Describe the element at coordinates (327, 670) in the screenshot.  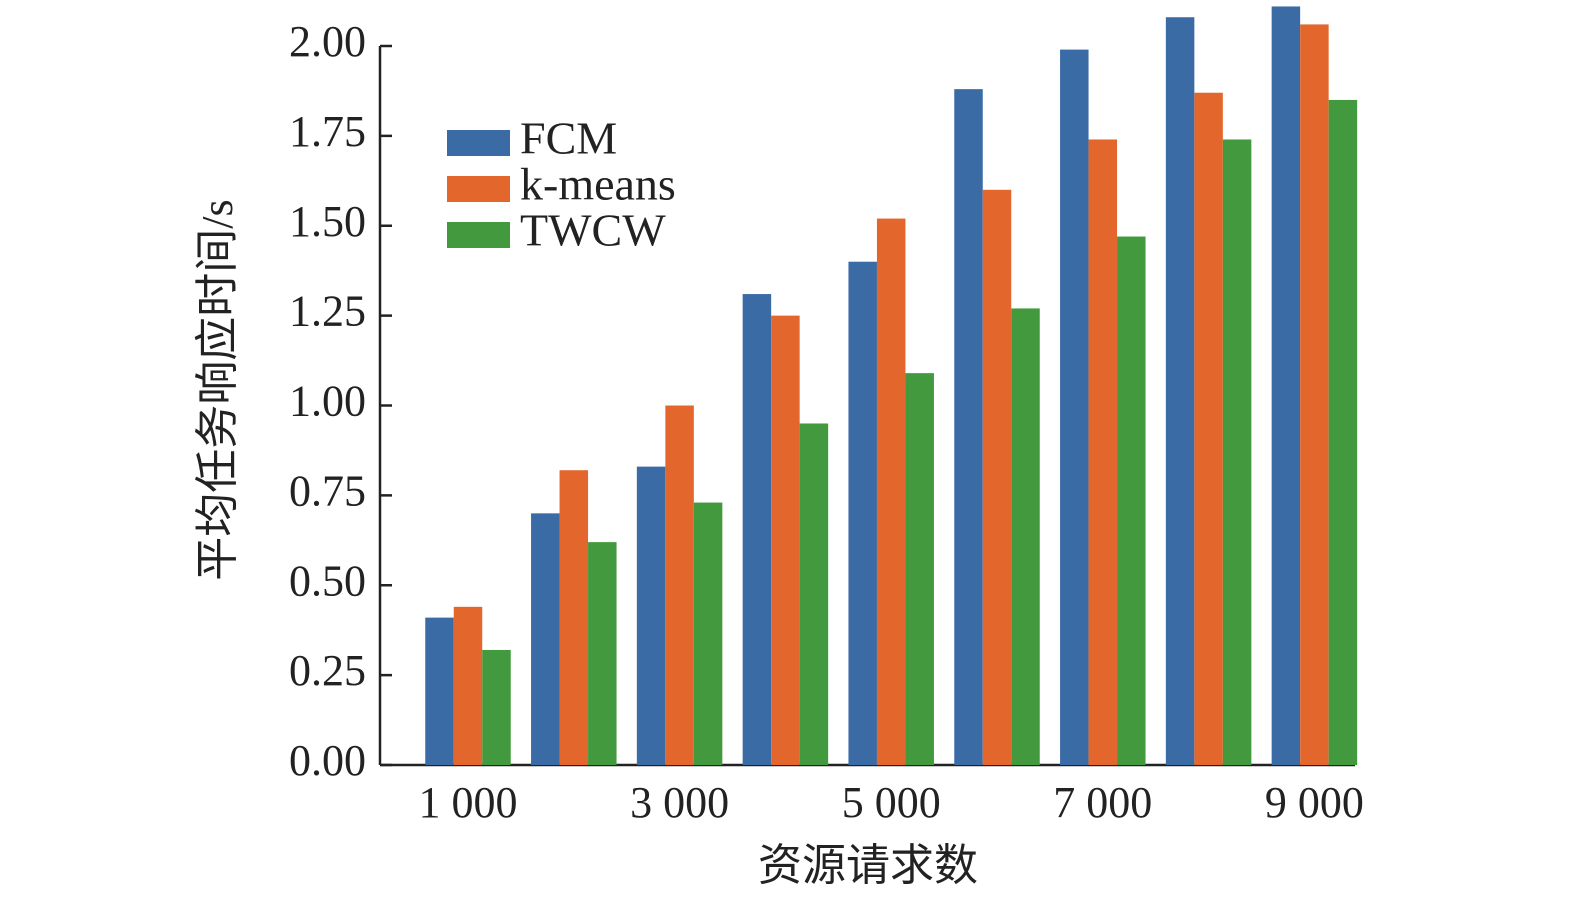
I see `y-tick-label: 0.25` at that location.